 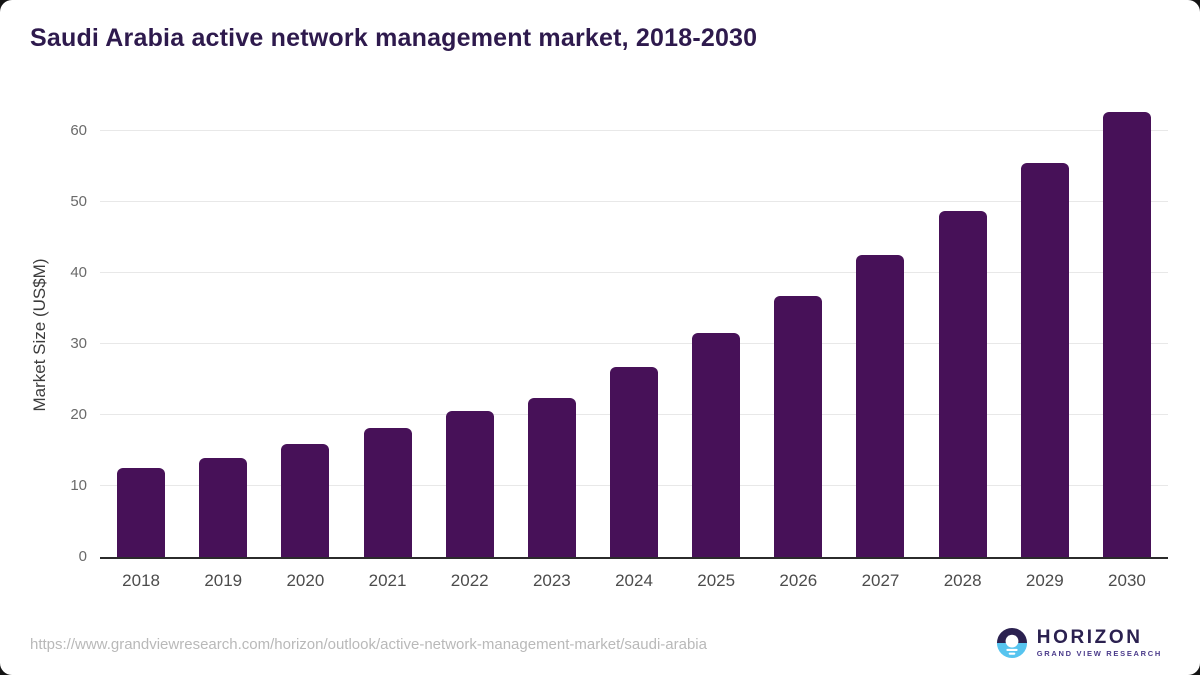 I want to click on bar-slot-2023: 2023, so click(x=552, y=350).